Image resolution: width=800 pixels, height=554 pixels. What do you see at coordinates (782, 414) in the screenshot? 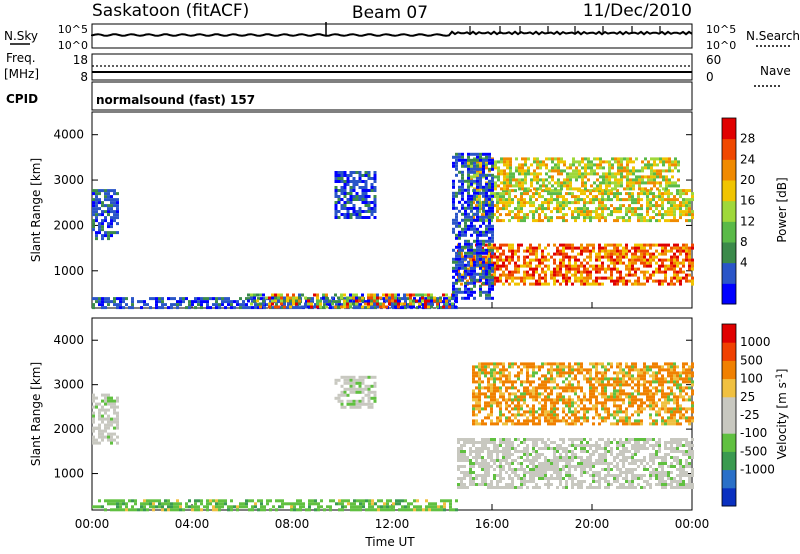
I see `velocity-colorbar-label: Velocity [m s-1]` at bounding box center [782, 414].